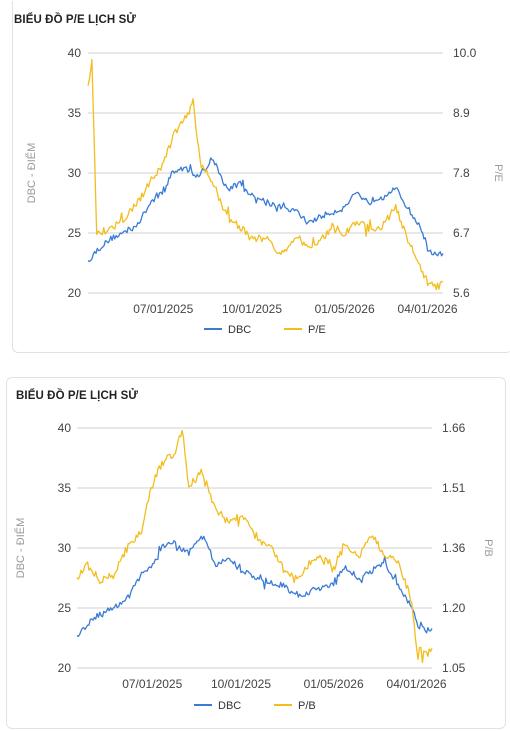  What do you see at coordinates (488, 548) in the screenshot?
I see `y2-axis-title: P/B` at bounding box center [488, 548].